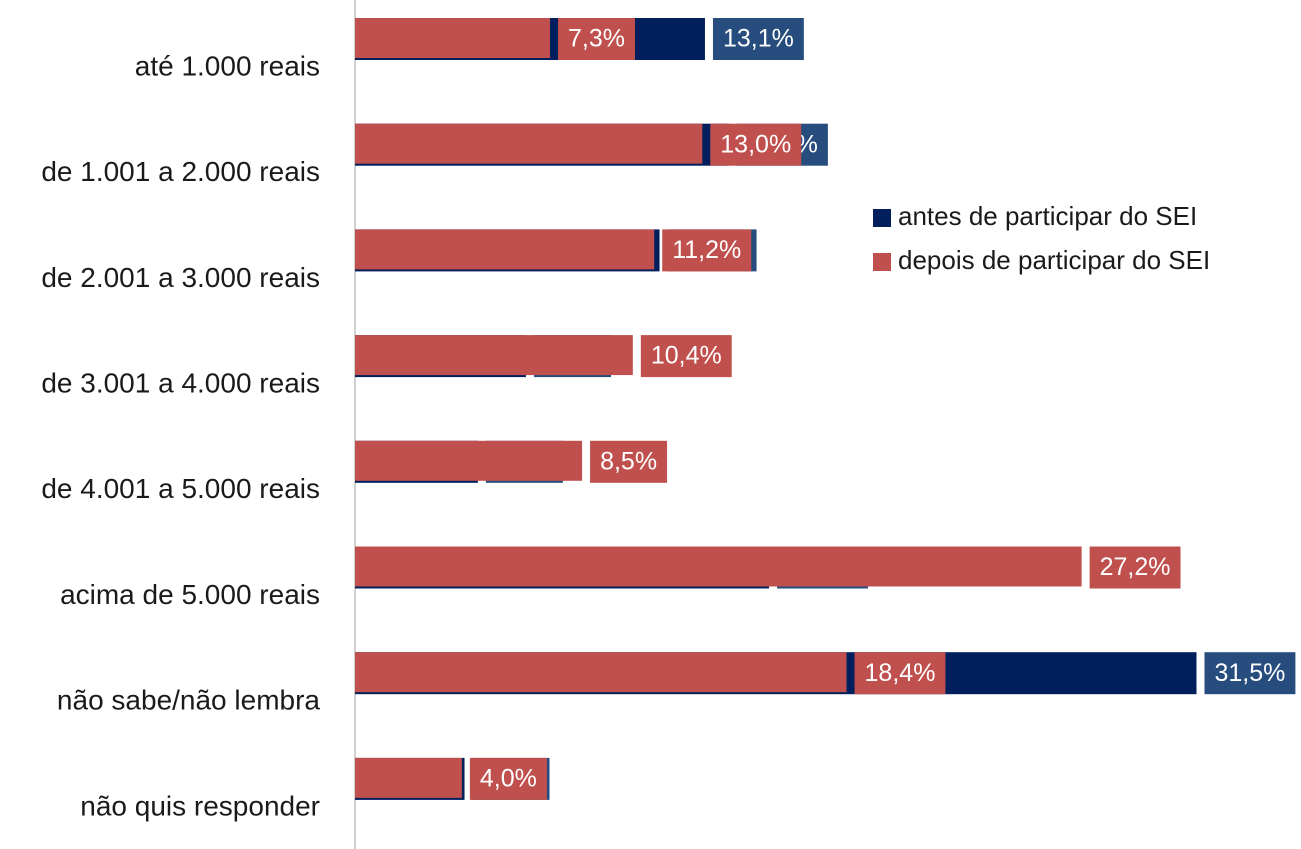 The width and height of the screenshot is (1301, 849). What do you see at coordinates (180, 382) in the screenshot?
I see `category-label: de 3.001 a 4.000 reais` at bounding box center [180, 382].